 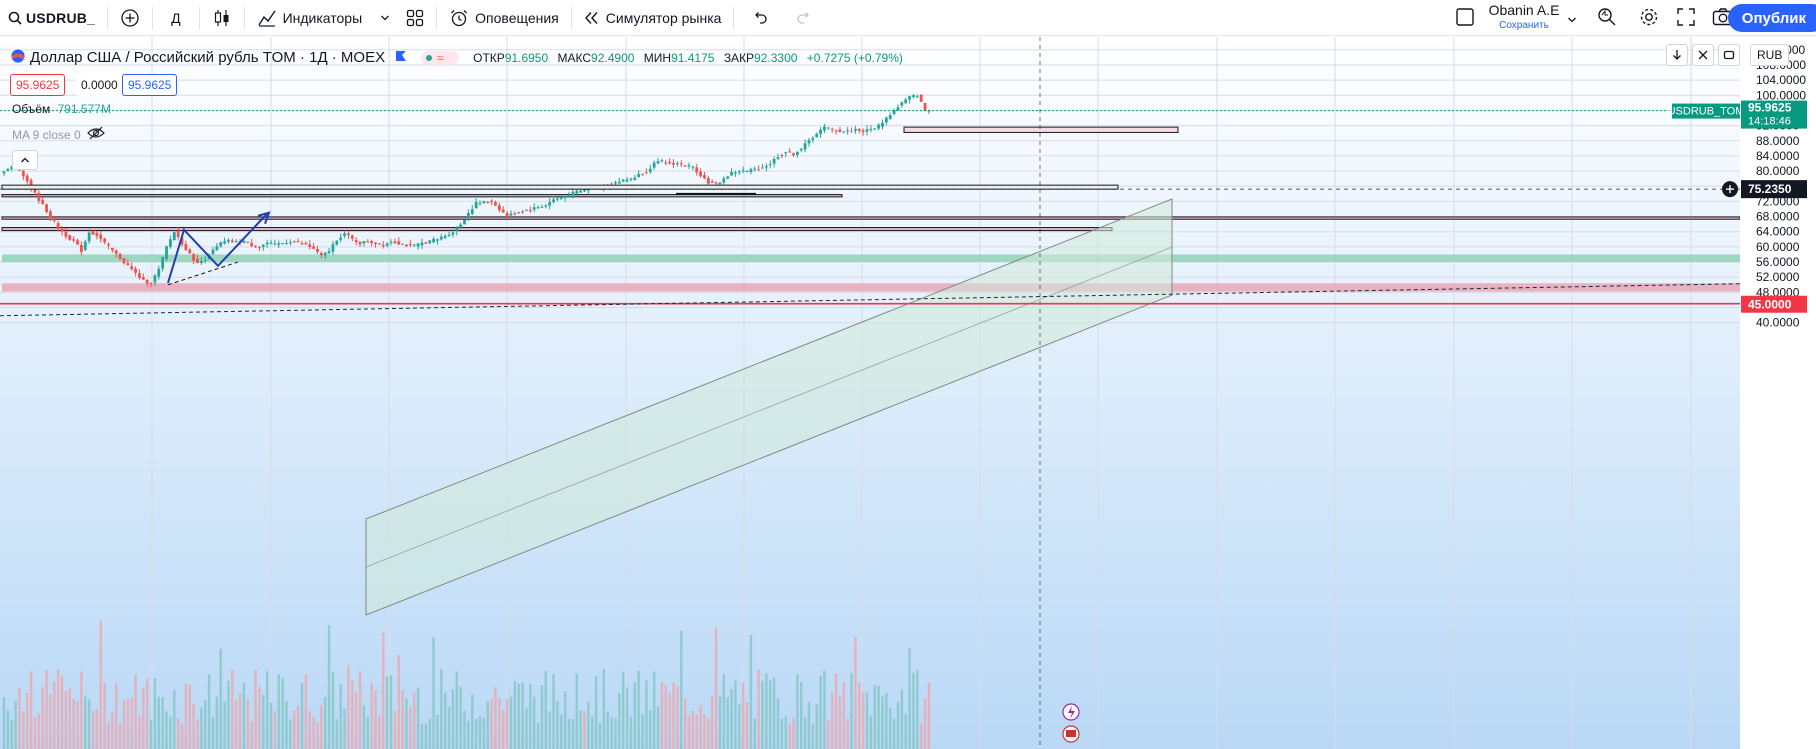 What do you see at coordinates (175, 18) in the screenshot?
I see `interval-button: Д` at bounding box center [175, 18].